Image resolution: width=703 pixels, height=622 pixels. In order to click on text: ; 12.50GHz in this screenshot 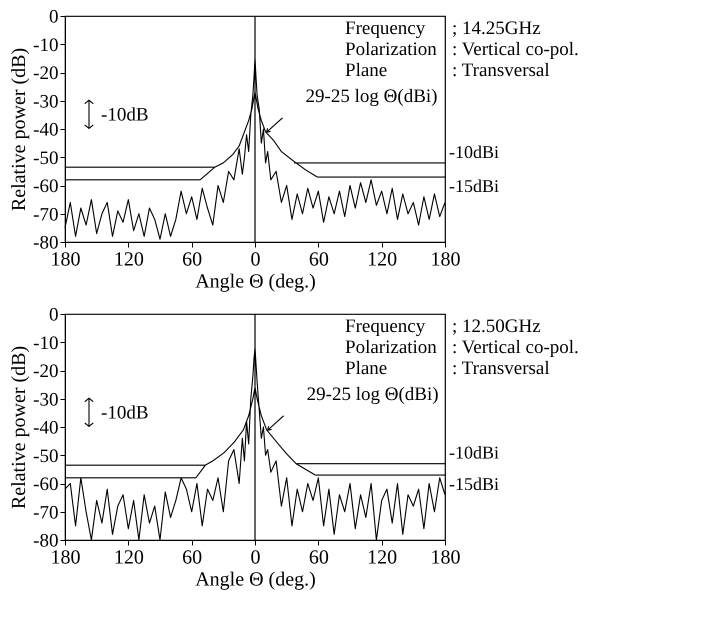, I will do `click(496, 326)`.